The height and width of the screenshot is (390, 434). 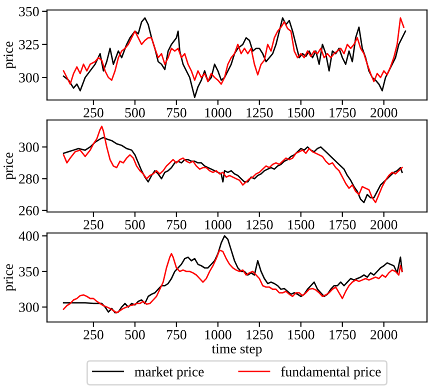 I want to click on y-tick-label: 325, so click(x=29, y=45).